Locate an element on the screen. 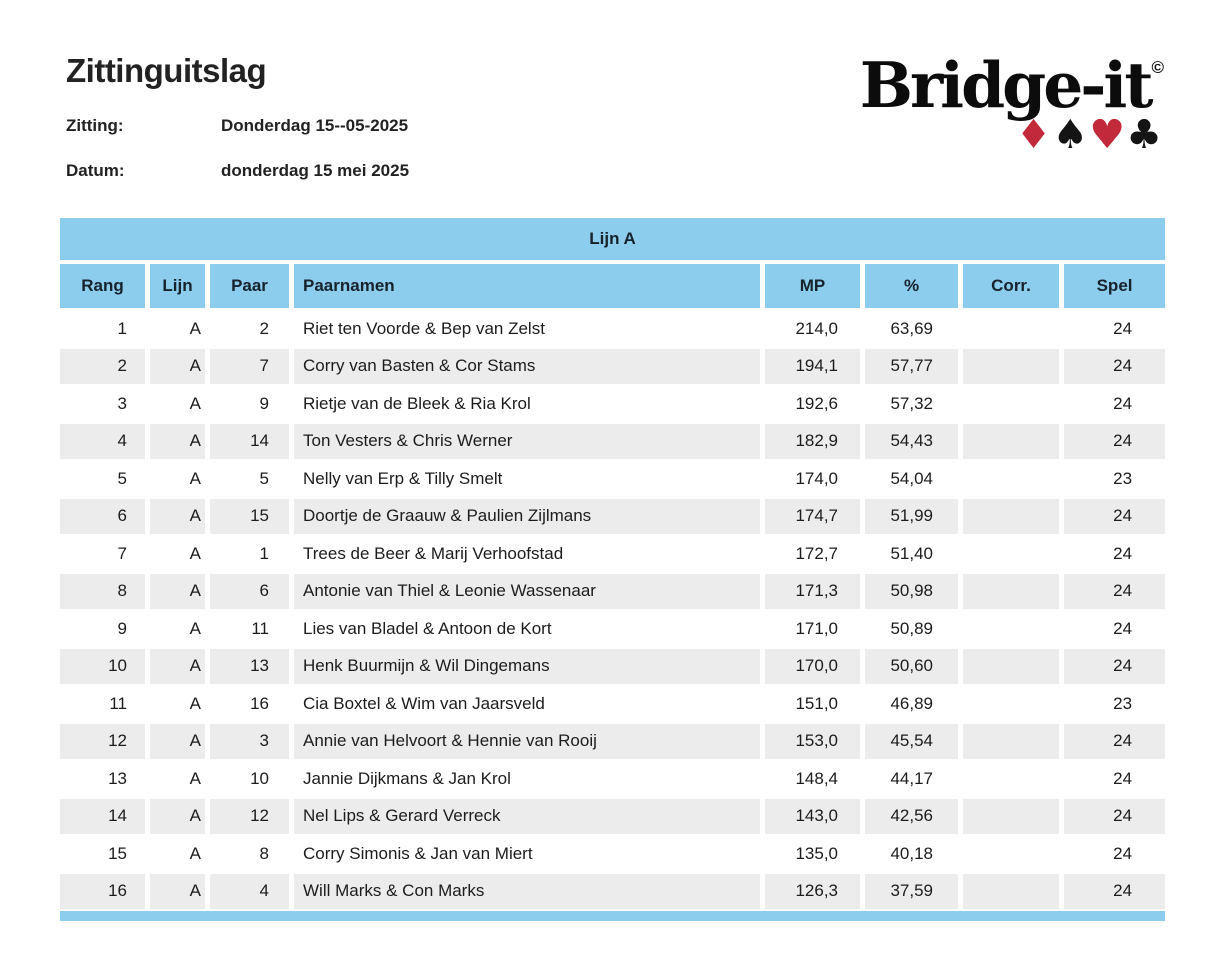 This screenshot has height=970, width=1225. spade-suit-icon: ♠ is located at coordinates (1071, 135).